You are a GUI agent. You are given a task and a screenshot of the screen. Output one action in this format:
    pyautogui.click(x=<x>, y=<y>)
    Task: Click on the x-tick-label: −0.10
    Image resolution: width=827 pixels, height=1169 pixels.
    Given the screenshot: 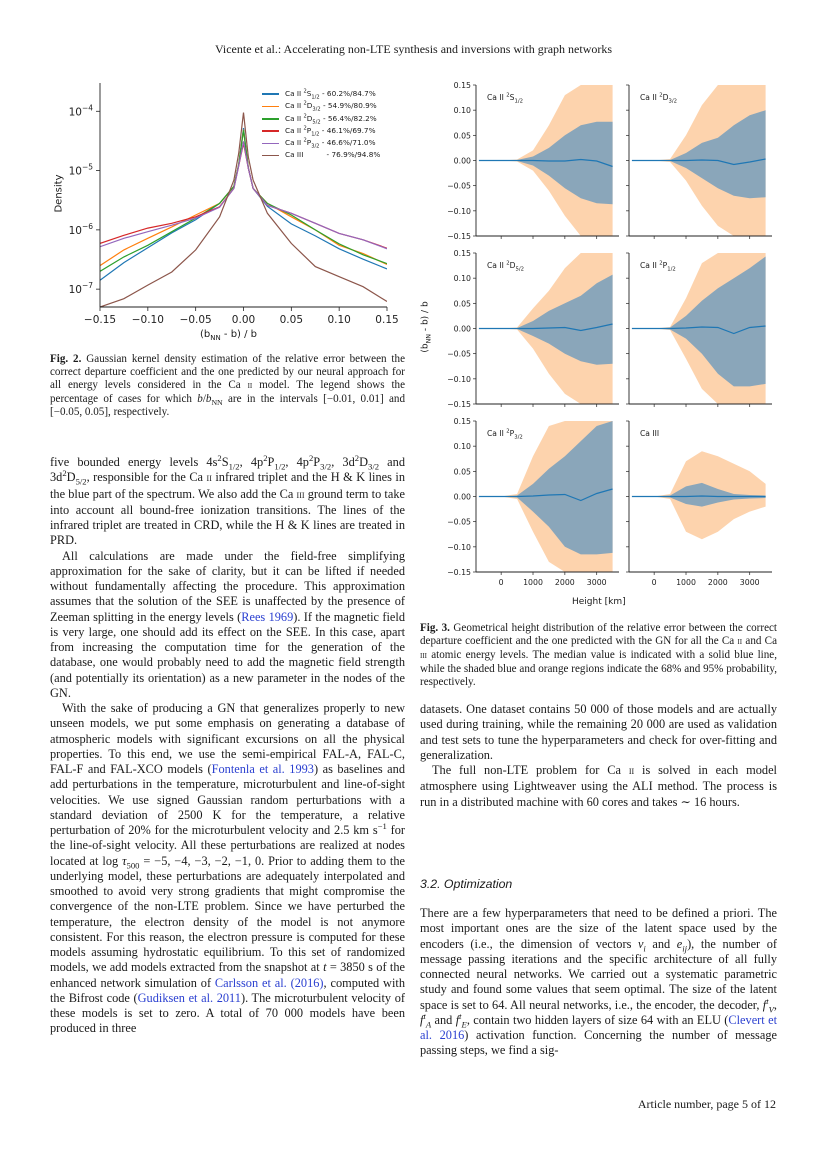 What is the action you would take?
    pyautogui.click(x=148, y=320)
    